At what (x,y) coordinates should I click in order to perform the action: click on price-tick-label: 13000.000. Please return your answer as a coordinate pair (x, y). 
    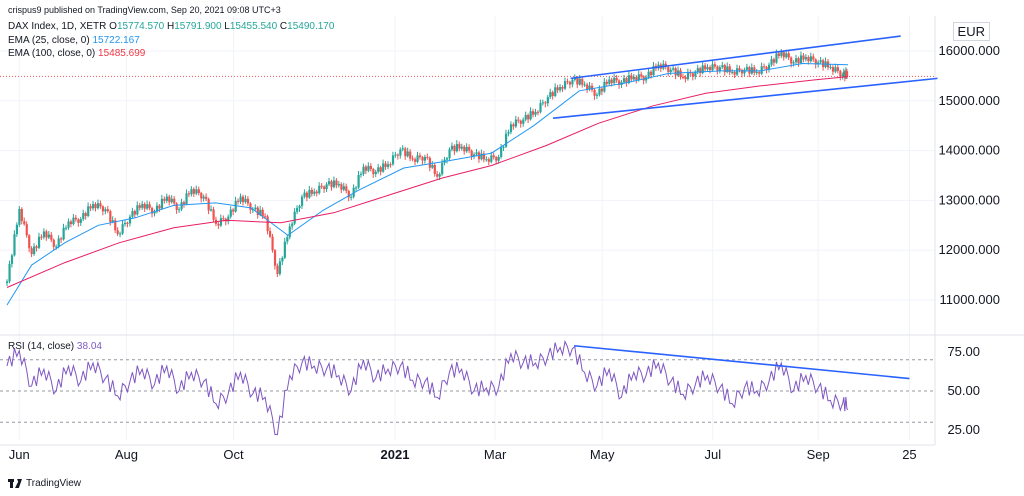
    Looking at the image, I should click on (969, 199).